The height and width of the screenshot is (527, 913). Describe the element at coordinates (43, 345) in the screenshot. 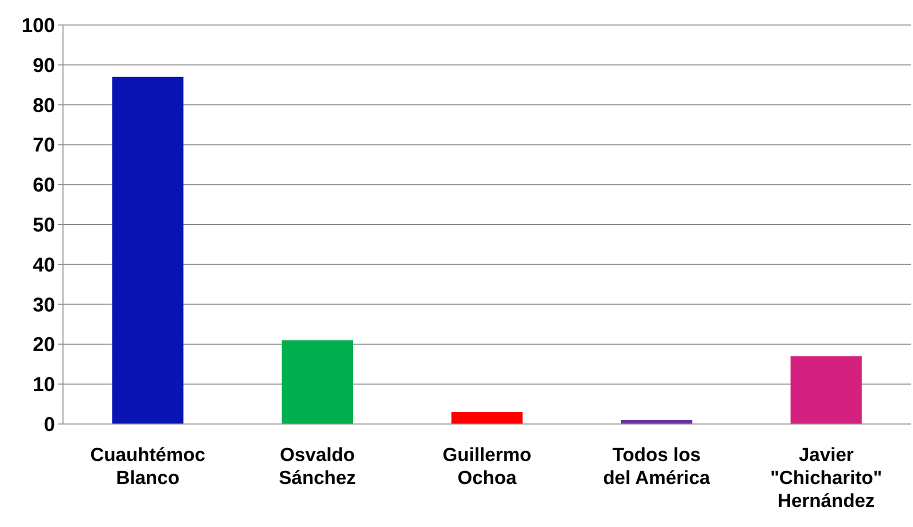

I see `y-tick-label: 20` at that location.